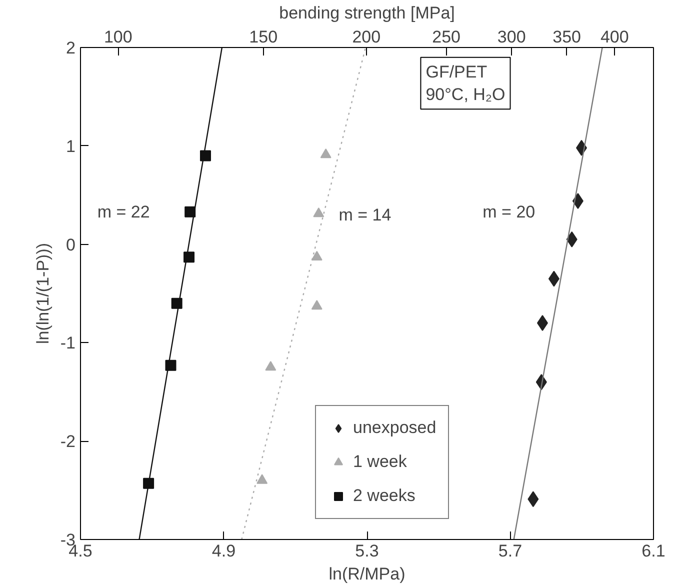 The width and height of the screenshot is (683, 586). What do you see at coordinates (367, 574) in the screenshot?
I see `x-axis-title: ln(R/MPa)` at bounding box center [367, 574].